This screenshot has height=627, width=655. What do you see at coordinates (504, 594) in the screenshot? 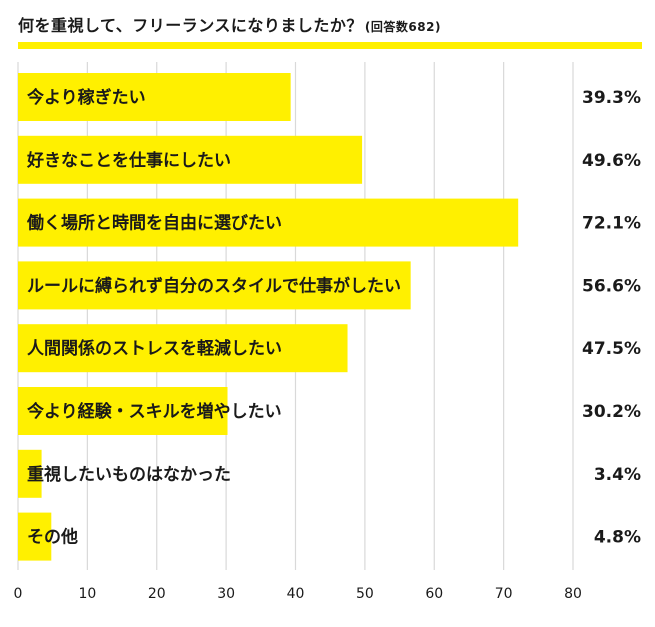
I see `x-tick-label-70: 70` at bounding box center [504, 594].